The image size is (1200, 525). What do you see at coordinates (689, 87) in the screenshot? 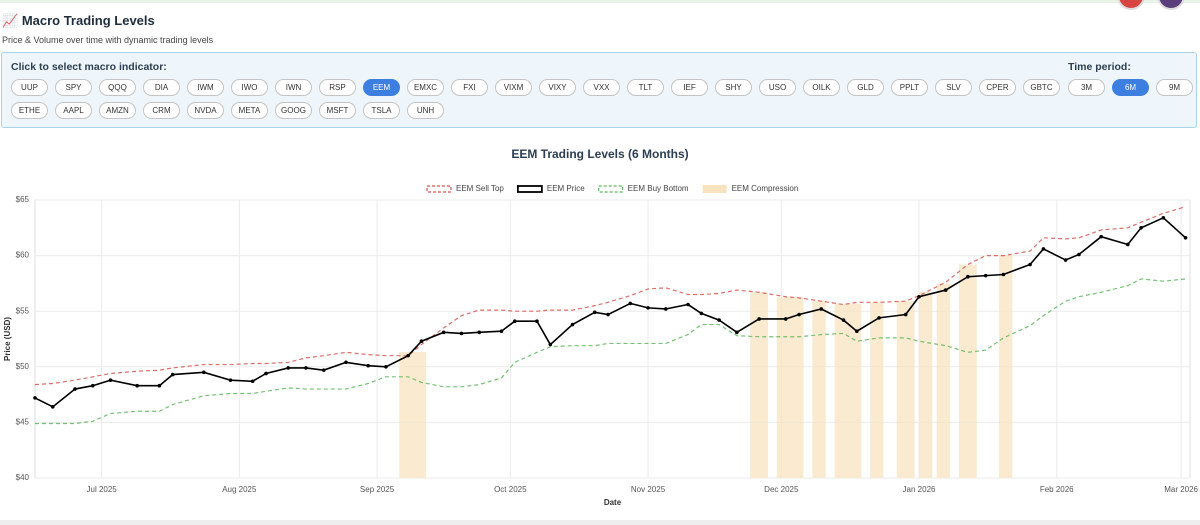
I see `indicator-button: IEF` at bounding box center [689, 87].